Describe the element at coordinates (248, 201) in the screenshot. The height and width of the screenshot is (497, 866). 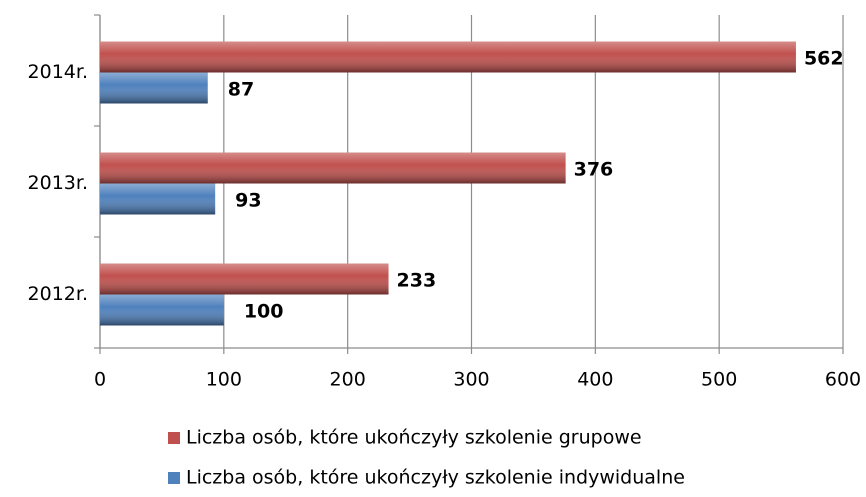
I see `value-label: 93` at that location.